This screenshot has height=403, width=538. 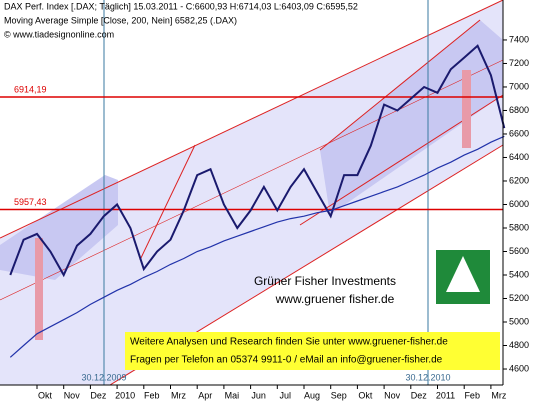 I want to click on x-tick-label: Apr, so click(x=205, y=395).